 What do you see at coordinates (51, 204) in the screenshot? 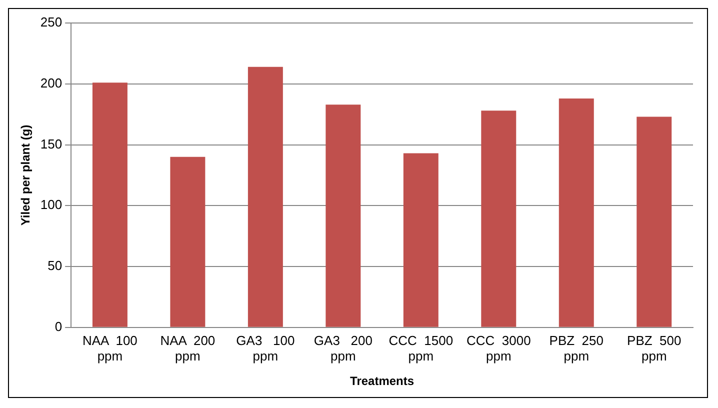
I see `y-tick-label: 100` at bounding box center [51, 204].